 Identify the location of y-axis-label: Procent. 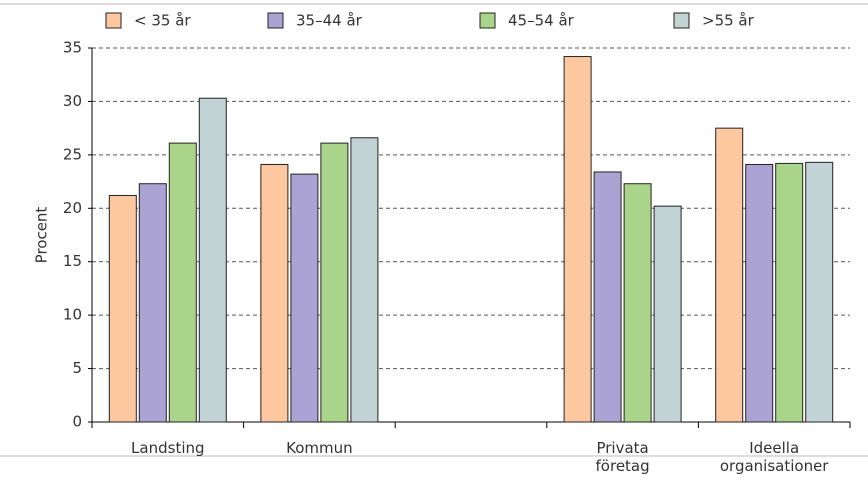
(42, 235).